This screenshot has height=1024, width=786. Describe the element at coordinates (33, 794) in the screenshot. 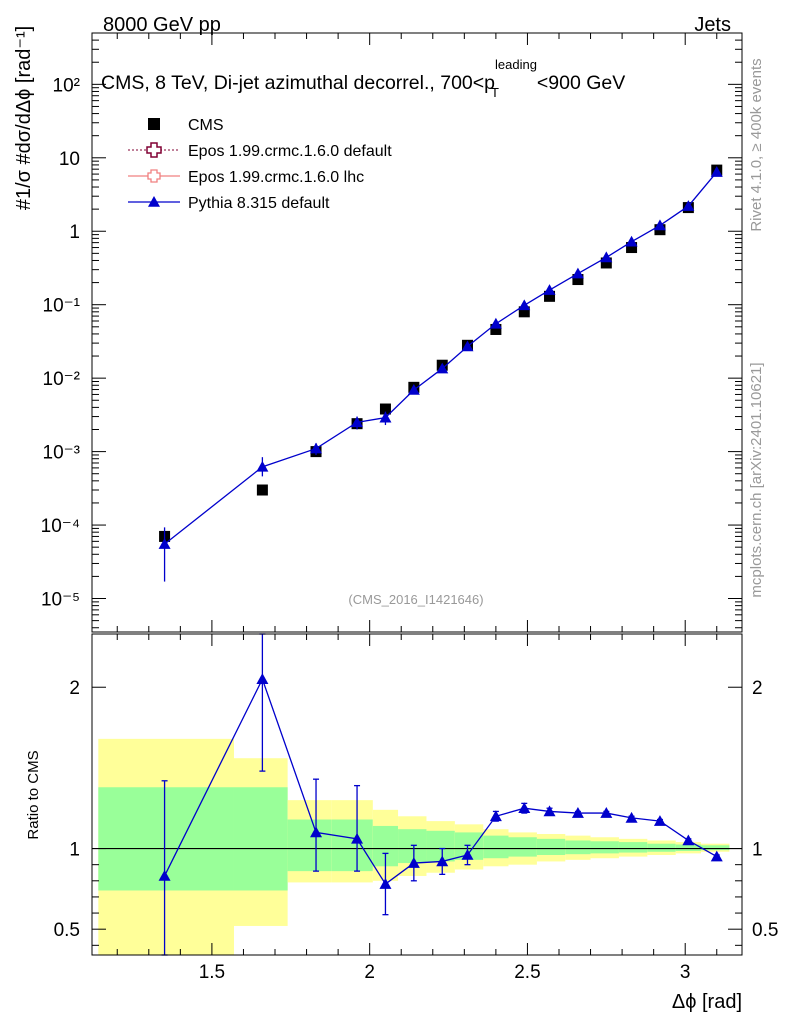

I see `ratio-axis-label: Ratio to CMS` at that location.